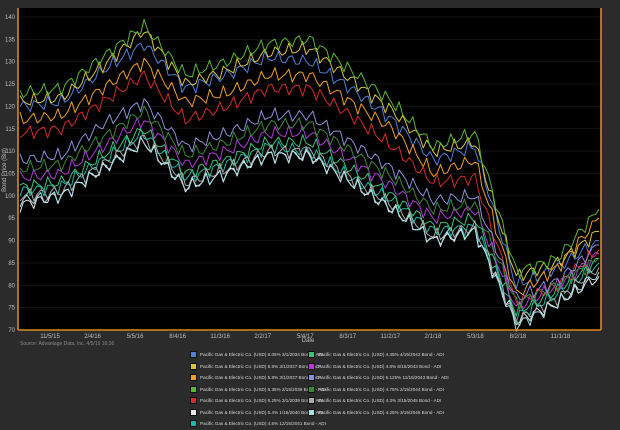 The image size is (620, 430). I want to click on x-tick-label: 8/2/18, so click(518, 337).